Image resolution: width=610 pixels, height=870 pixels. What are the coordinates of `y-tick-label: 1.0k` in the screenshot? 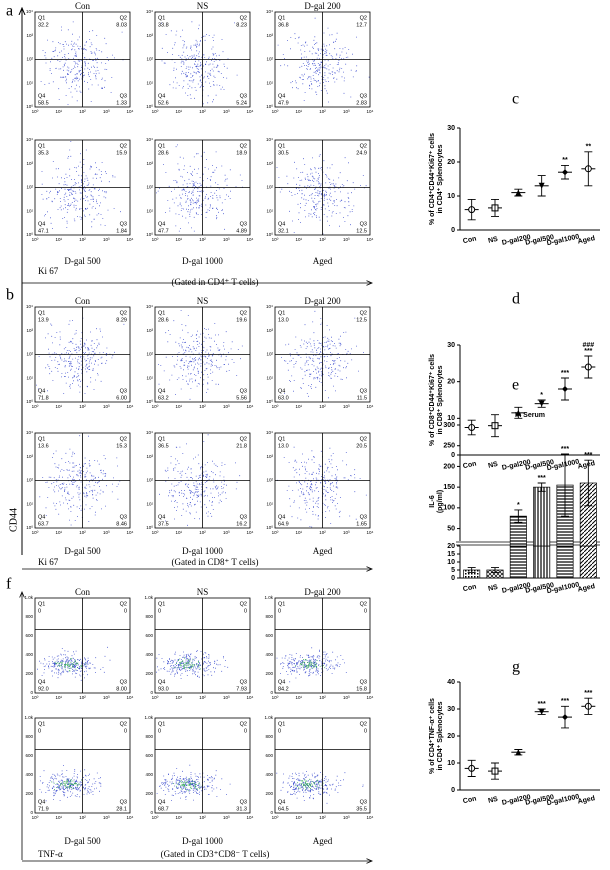 It's located at (268, 597).